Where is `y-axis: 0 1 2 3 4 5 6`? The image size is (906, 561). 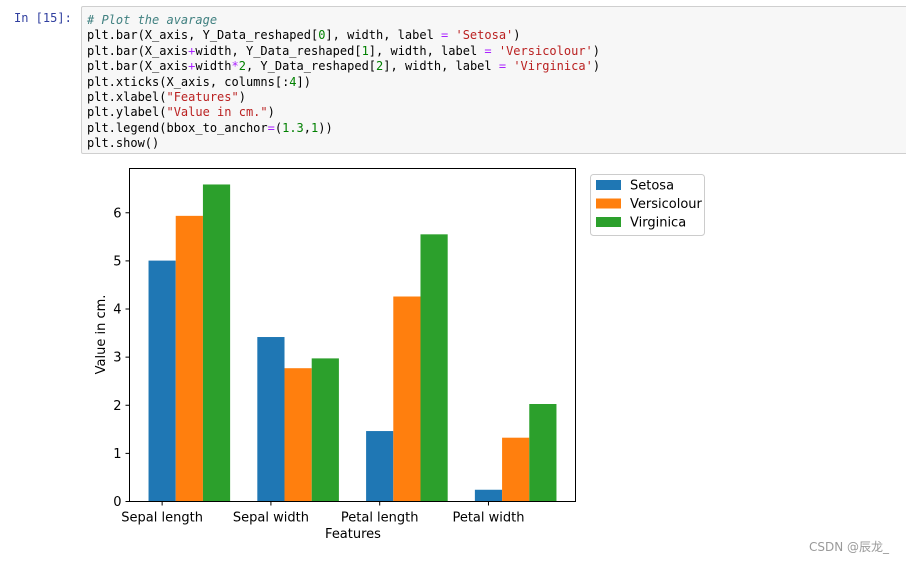 y-axis: 0 1 2 3 4 5 6 is located at coordinates (121, 358).